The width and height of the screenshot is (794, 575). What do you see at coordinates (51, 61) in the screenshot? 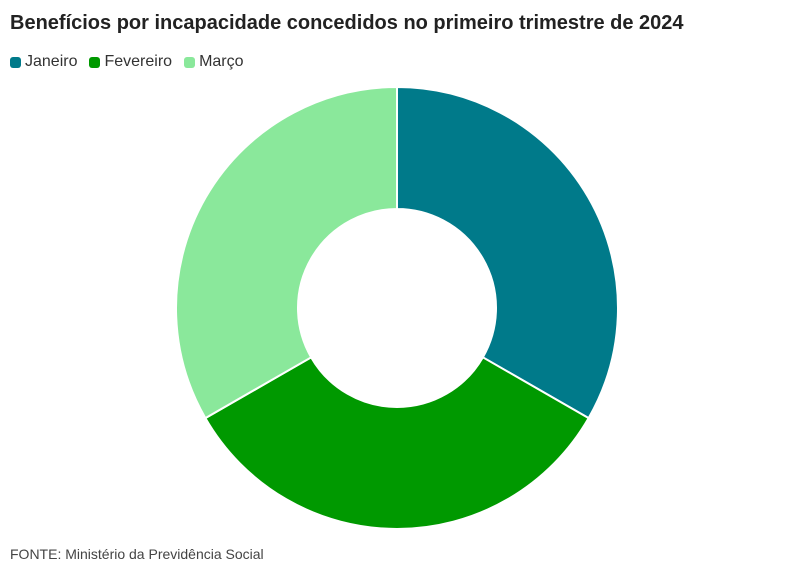
I see `legend-label-janeiro: Janeiro` at bounding box center [51, 61].